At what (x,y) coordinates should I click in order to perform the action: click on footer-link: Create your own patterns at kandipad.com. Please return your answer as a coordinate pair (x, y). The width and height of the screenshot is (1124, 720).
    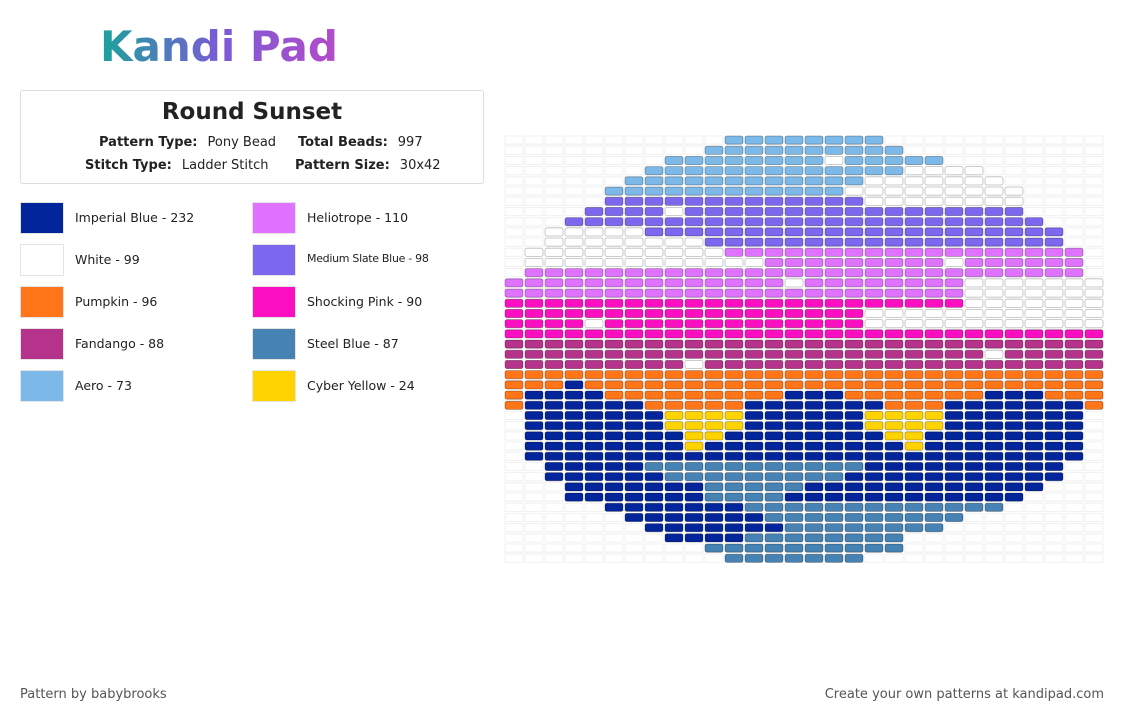
    Looking at the image, I should click on (964, 694).